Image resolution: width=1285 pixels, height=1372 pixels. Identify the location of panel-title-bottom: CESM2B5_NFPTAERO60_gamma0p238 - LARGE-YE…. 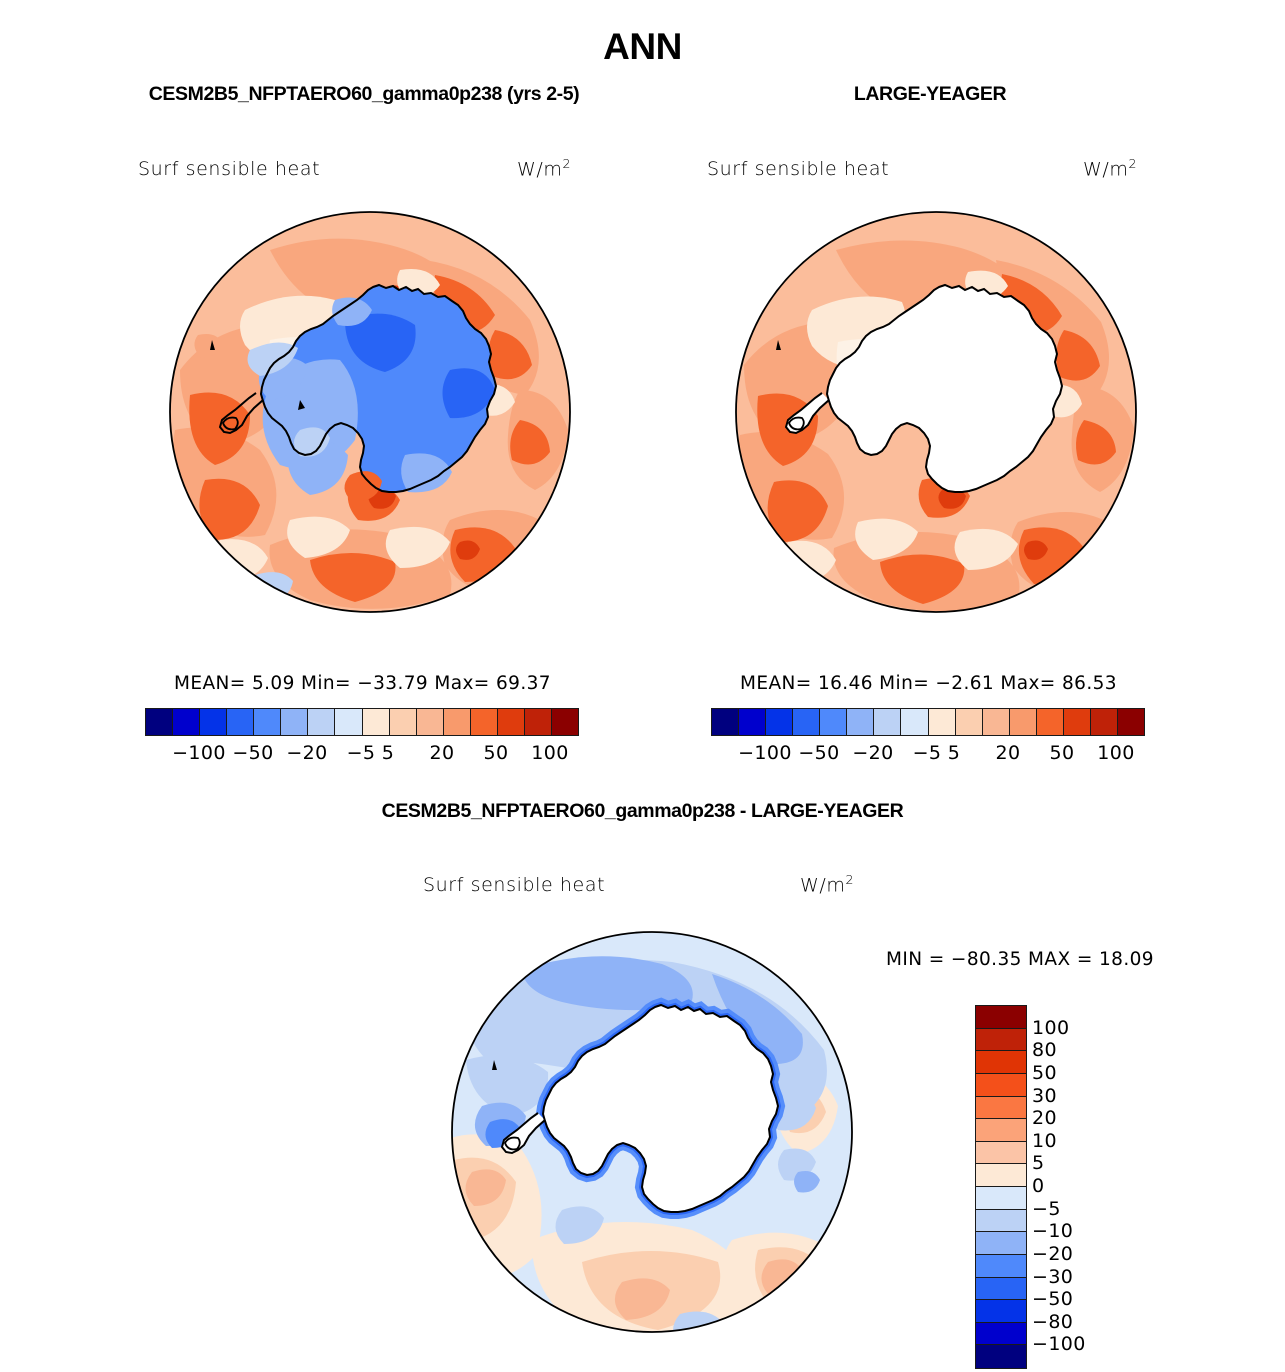
(642, 811).